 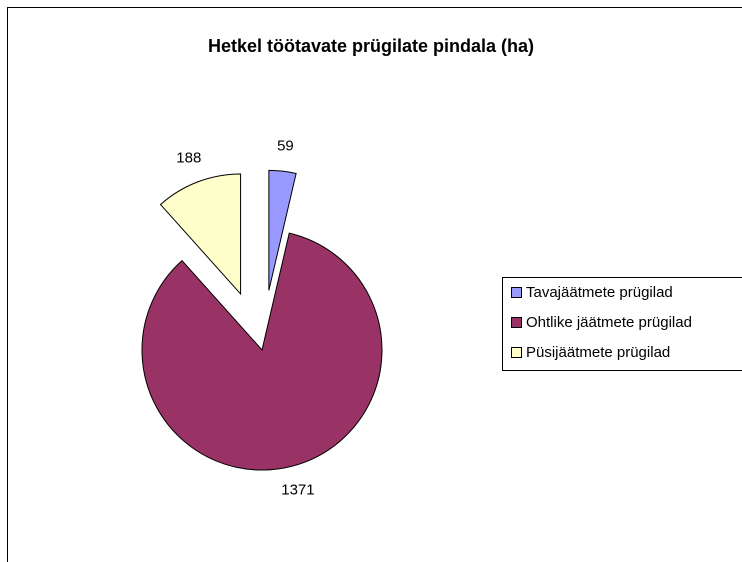 What do you see at coordinates (297, 489) in the screenshot?
I see `data-label: 1371` at bounding box center [297, 489].